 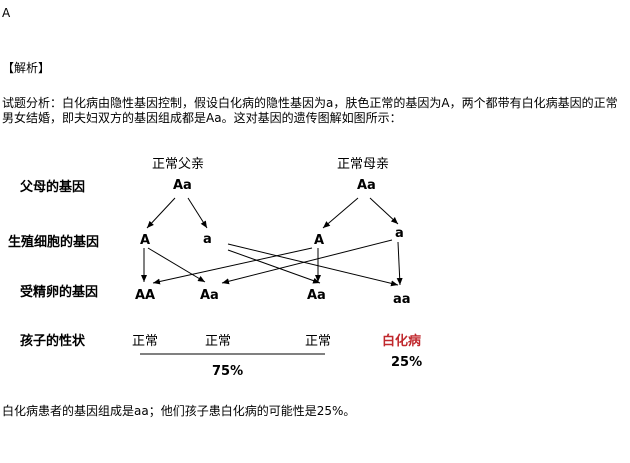 I want to click on zygote-Aa-2: Aa, so click(x=316, y=295).